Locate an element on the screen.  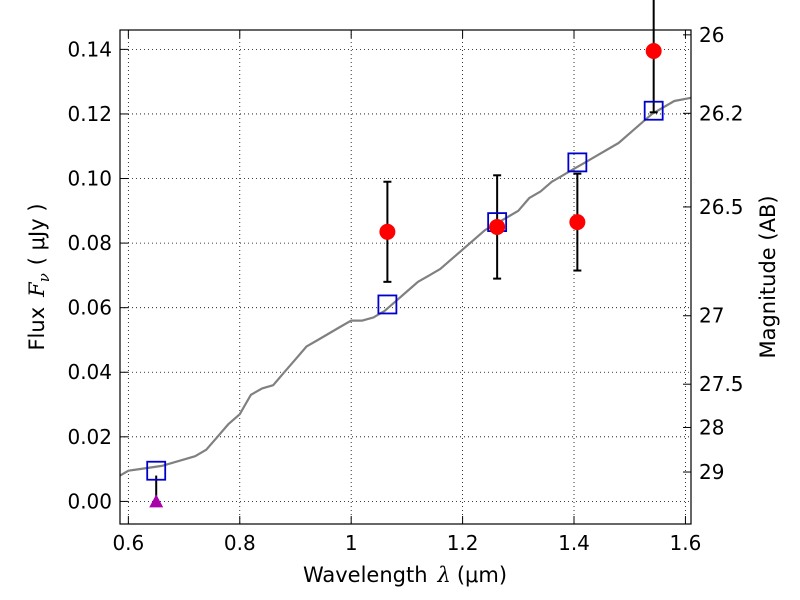
x-tick-label-5: 1.6 is located at coordinates (686, 543).